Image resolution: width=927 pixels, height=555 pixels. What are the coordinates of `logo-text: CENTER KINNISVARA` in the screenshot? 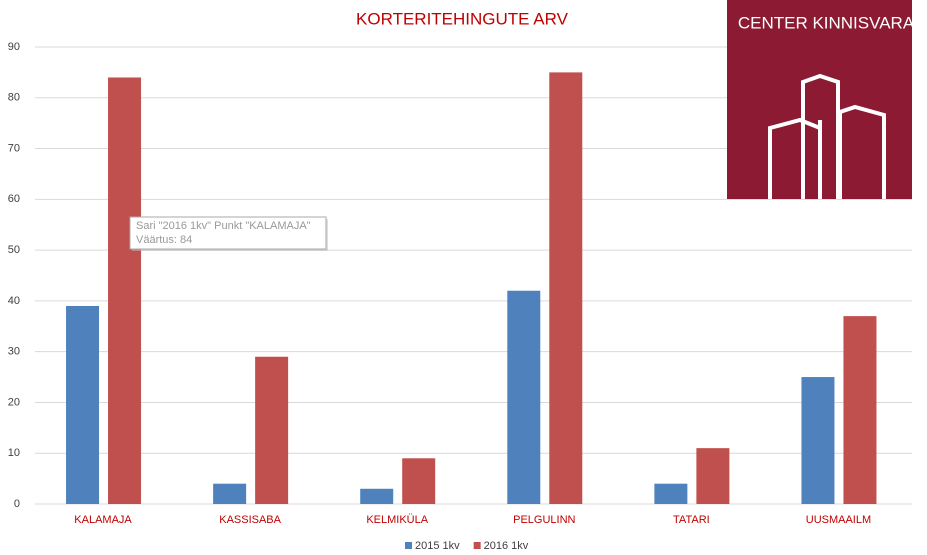 It's located at (826, 22).